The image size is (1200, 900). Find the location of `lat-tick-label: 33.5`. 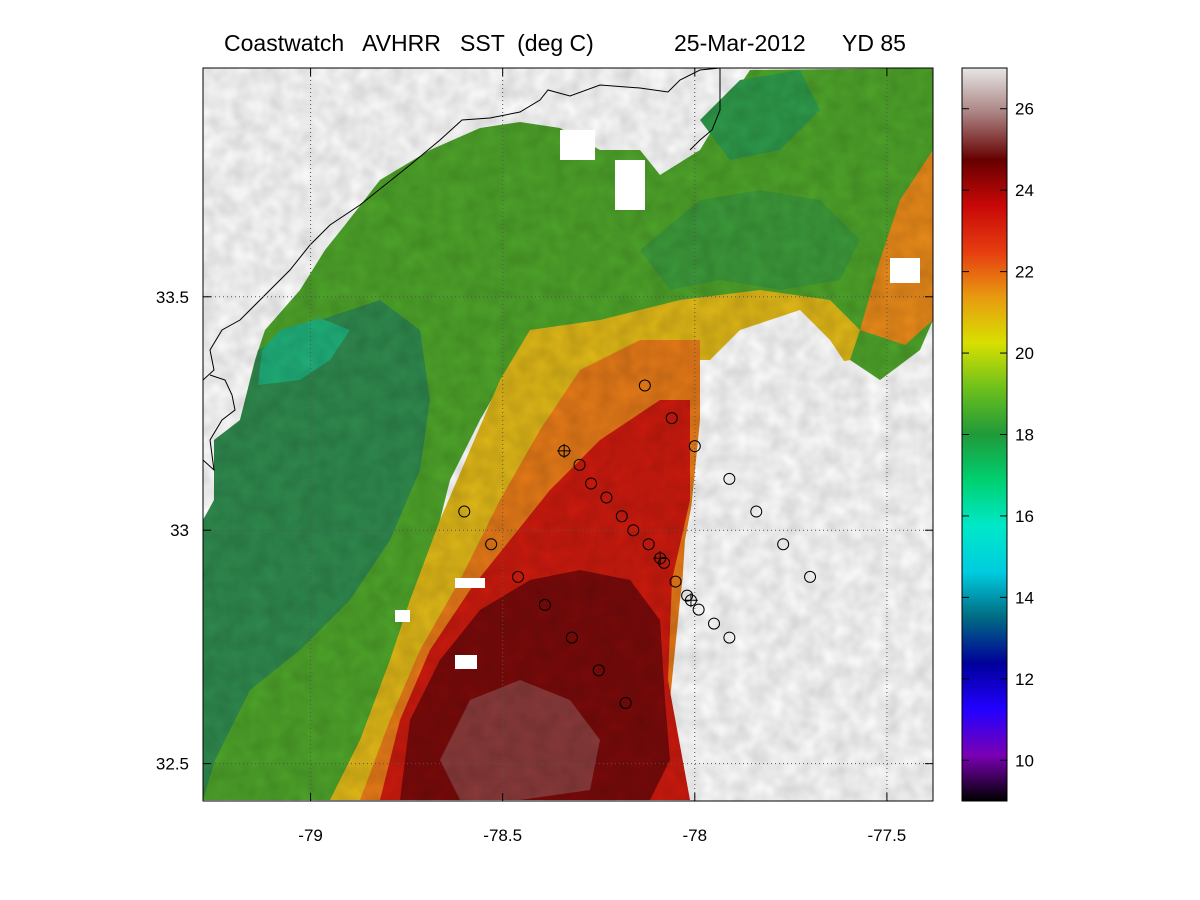

lat-tick-label: 33.5 is located at coordinates (172, 297).